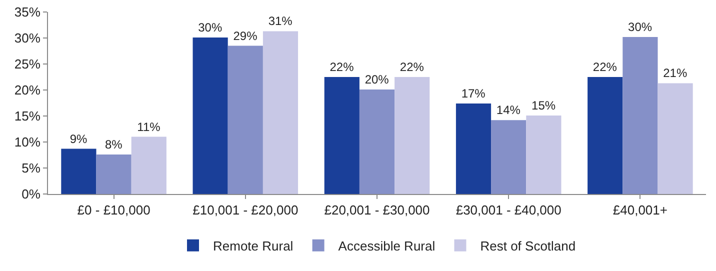  I want to click on y-tick-label: 5%, so click(31, 168).